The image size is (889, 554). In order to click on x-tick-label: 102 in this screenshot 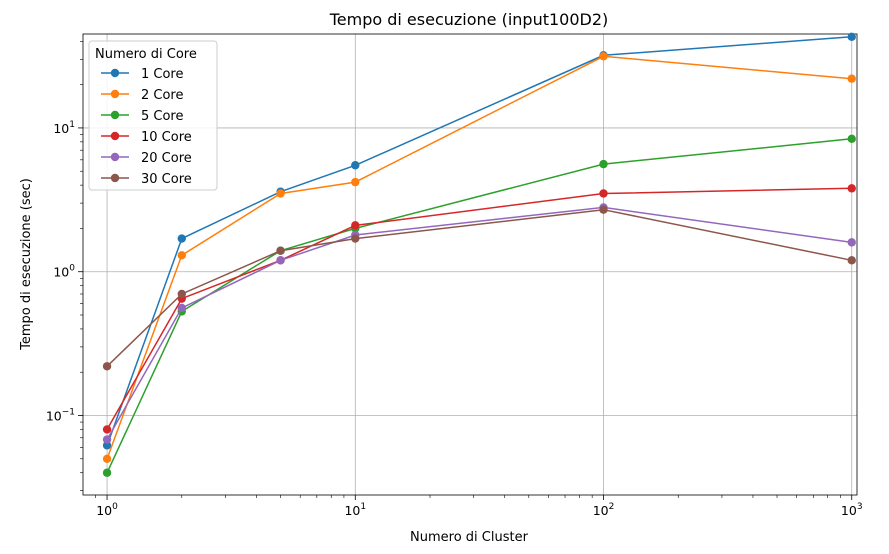, I will do `click(604, 510)`.